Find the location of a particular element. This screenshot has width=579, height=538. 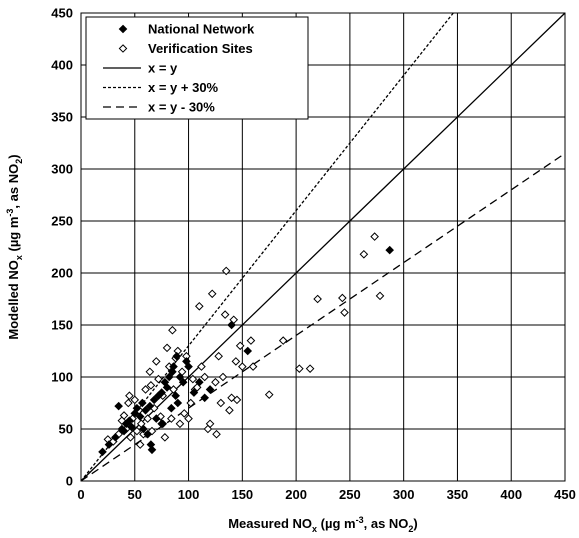

legend-label: Verification Sites is located at coordinates (200, 48).